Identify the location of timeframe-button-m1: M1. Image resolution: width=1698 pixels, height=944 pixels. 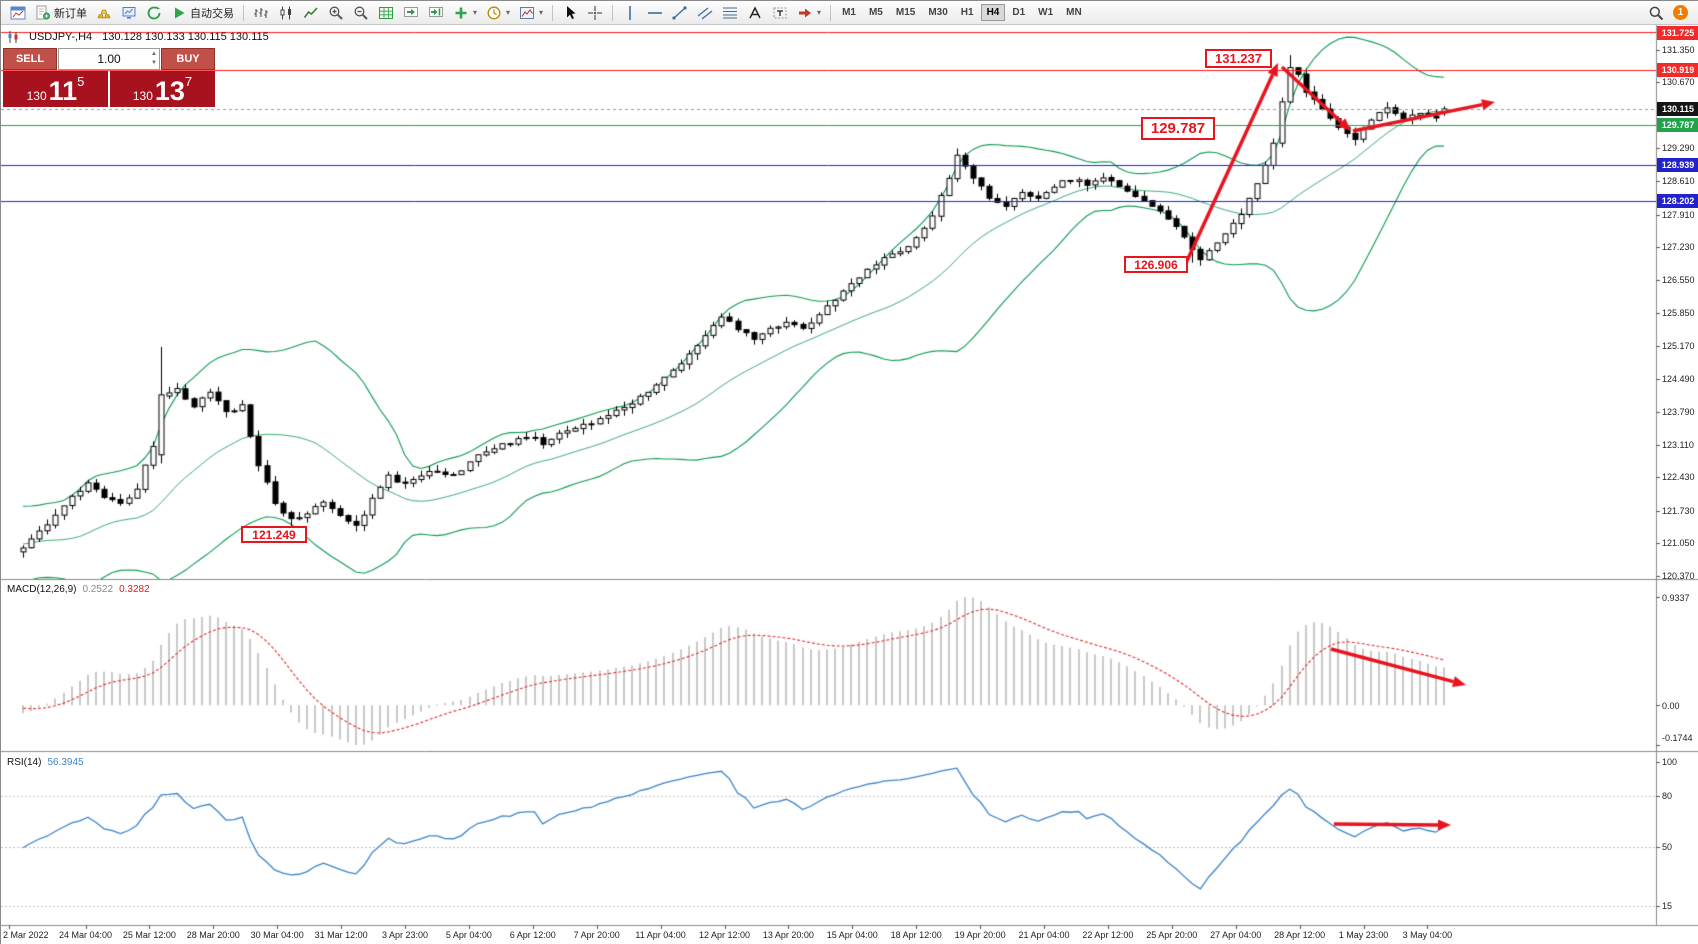
(849, 12).